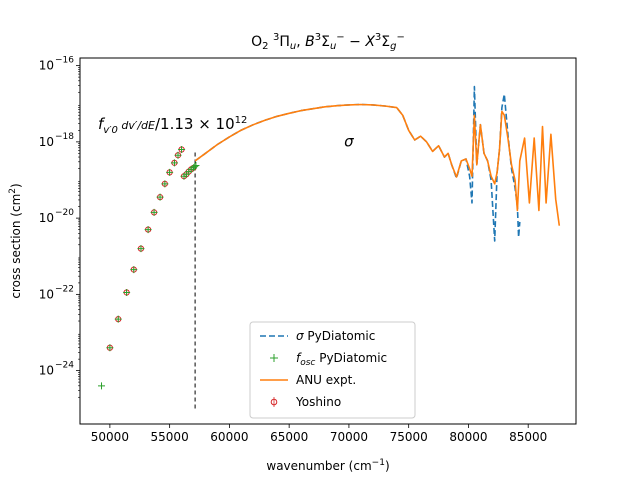  What do you see at coordinates (64, 137) in the screenshot?
I see `y-tick-exponent: −18` at bounding box center [64, 137].